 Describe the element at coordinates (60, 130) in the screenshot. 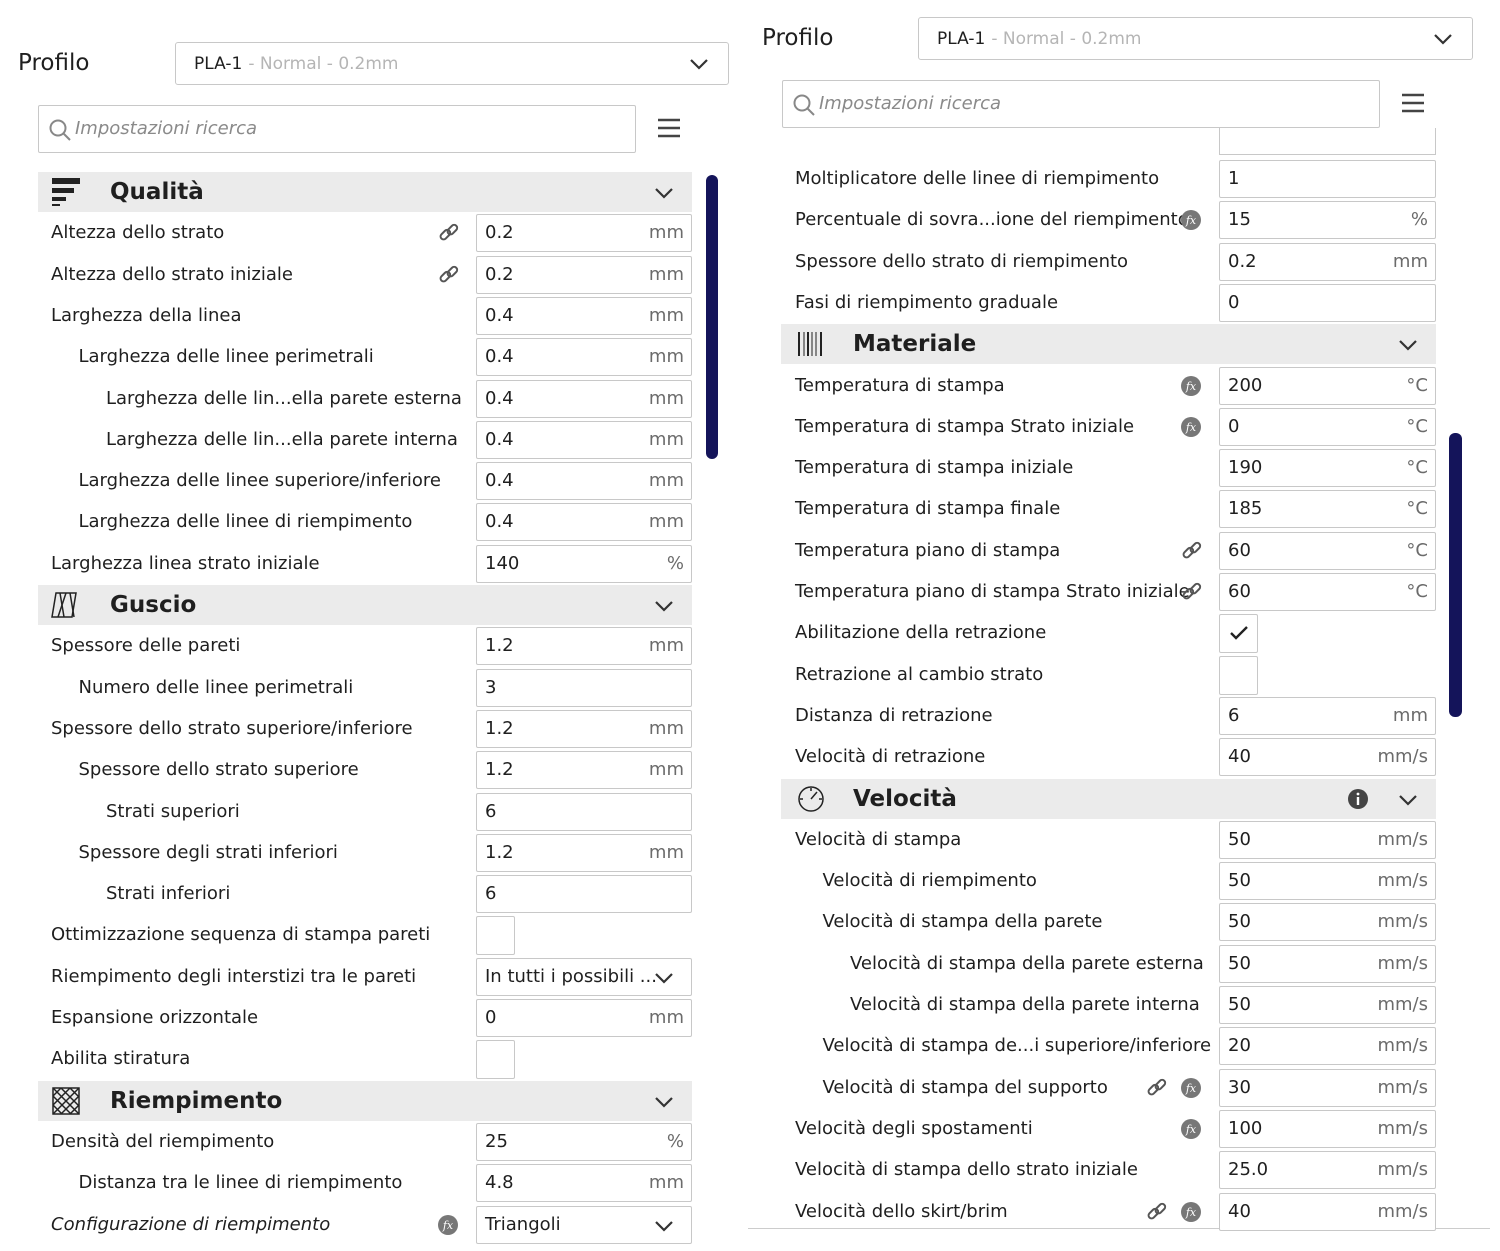

I see `search-icon` at that location.